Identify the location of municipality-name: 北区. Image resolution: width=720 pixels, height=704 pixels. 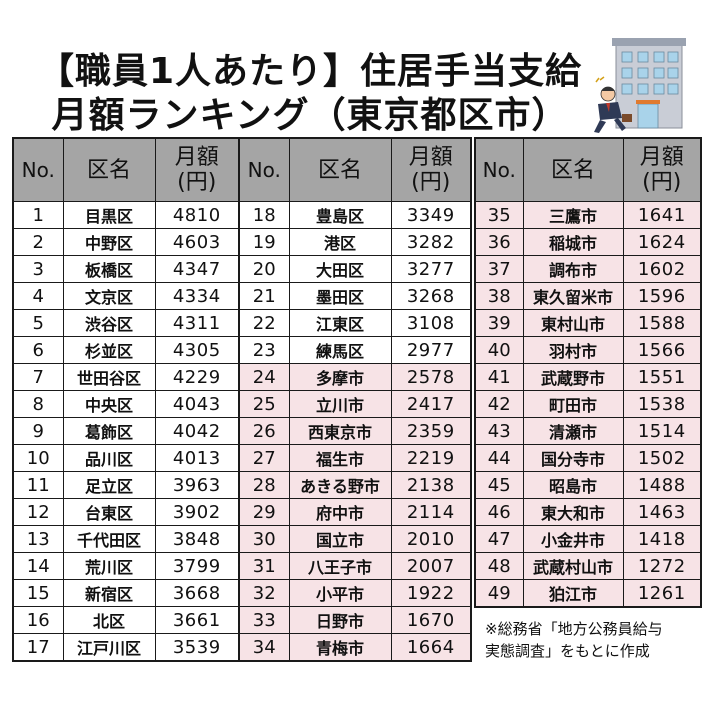
(109, 620).